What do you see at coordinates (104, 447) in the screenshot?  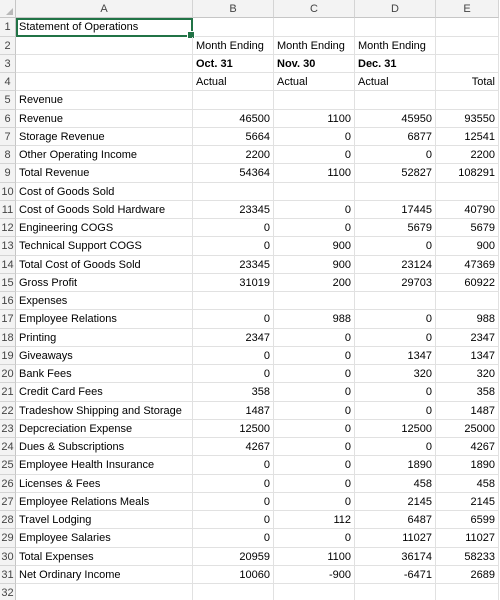 I see `cell-a24: Dues & Subscriptions` at bounding box center [104, 447].